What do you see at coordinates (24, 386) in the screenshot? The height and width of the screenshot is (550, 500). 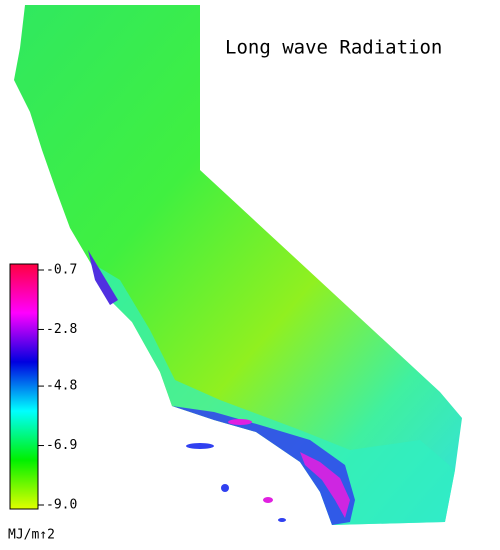 I see `colorbar` at bounding box center [24, 386].